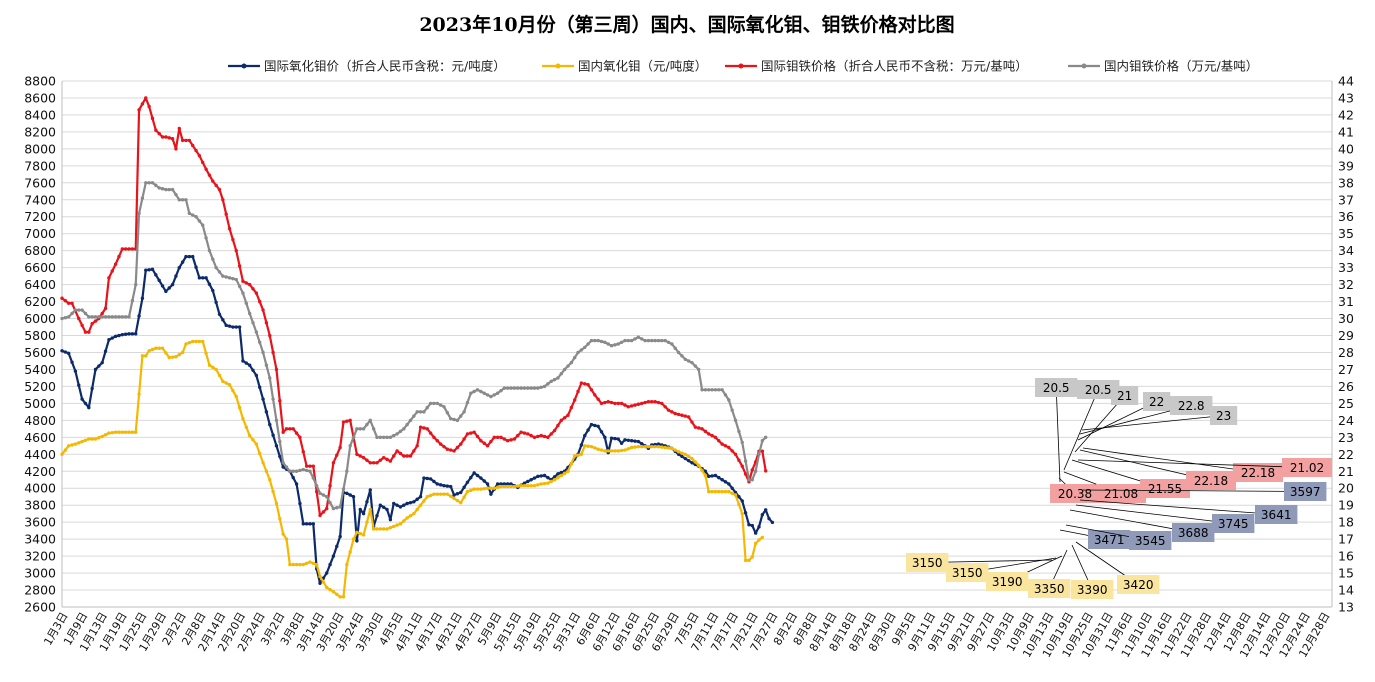  What do you see at coordinates (40, 590) in the screenshot?
I see `y-left-tick-label: 2800` at bounding box center [40, 590].